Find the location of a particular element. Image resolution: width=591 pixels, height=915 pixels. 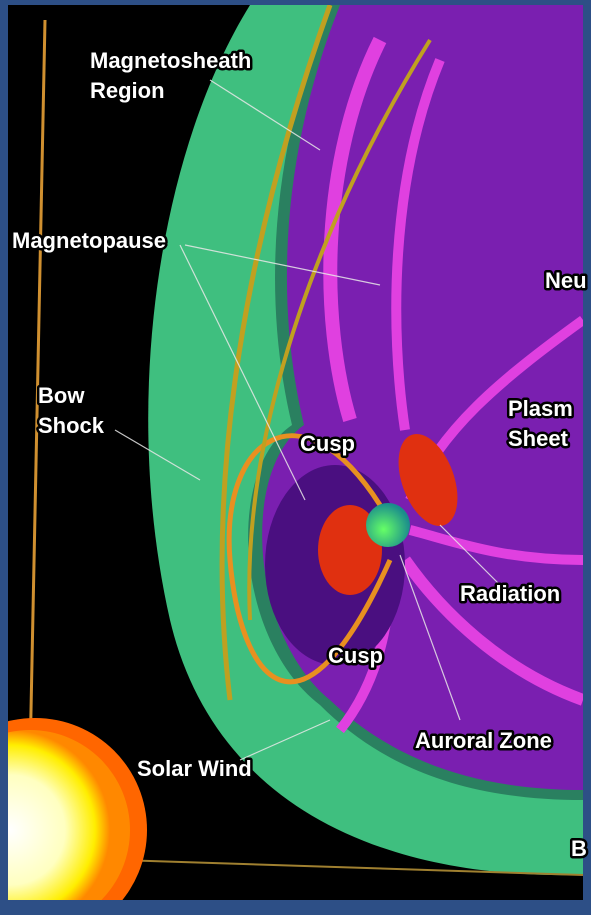

label: Solar Wind is located at coordinates (194, 768).